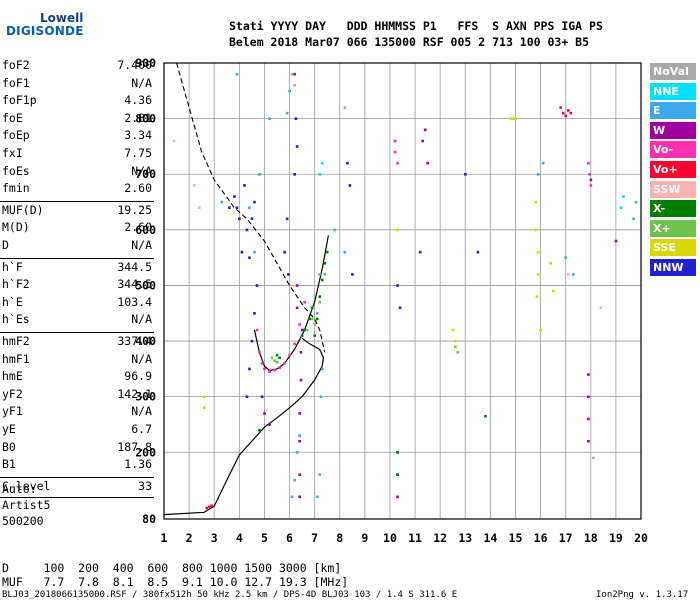  I want to click on auto-artist: Artist5, so click(26, 505).